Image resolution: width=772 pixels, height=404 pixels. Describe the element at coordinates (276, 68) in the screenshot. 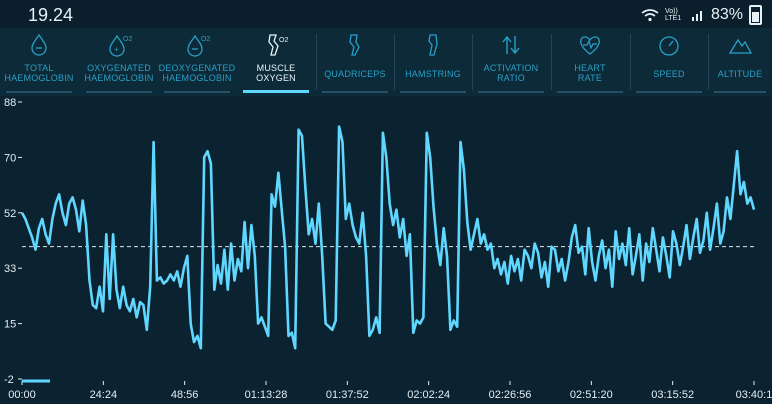

I see `tab-label: MUSCLE` at that location.